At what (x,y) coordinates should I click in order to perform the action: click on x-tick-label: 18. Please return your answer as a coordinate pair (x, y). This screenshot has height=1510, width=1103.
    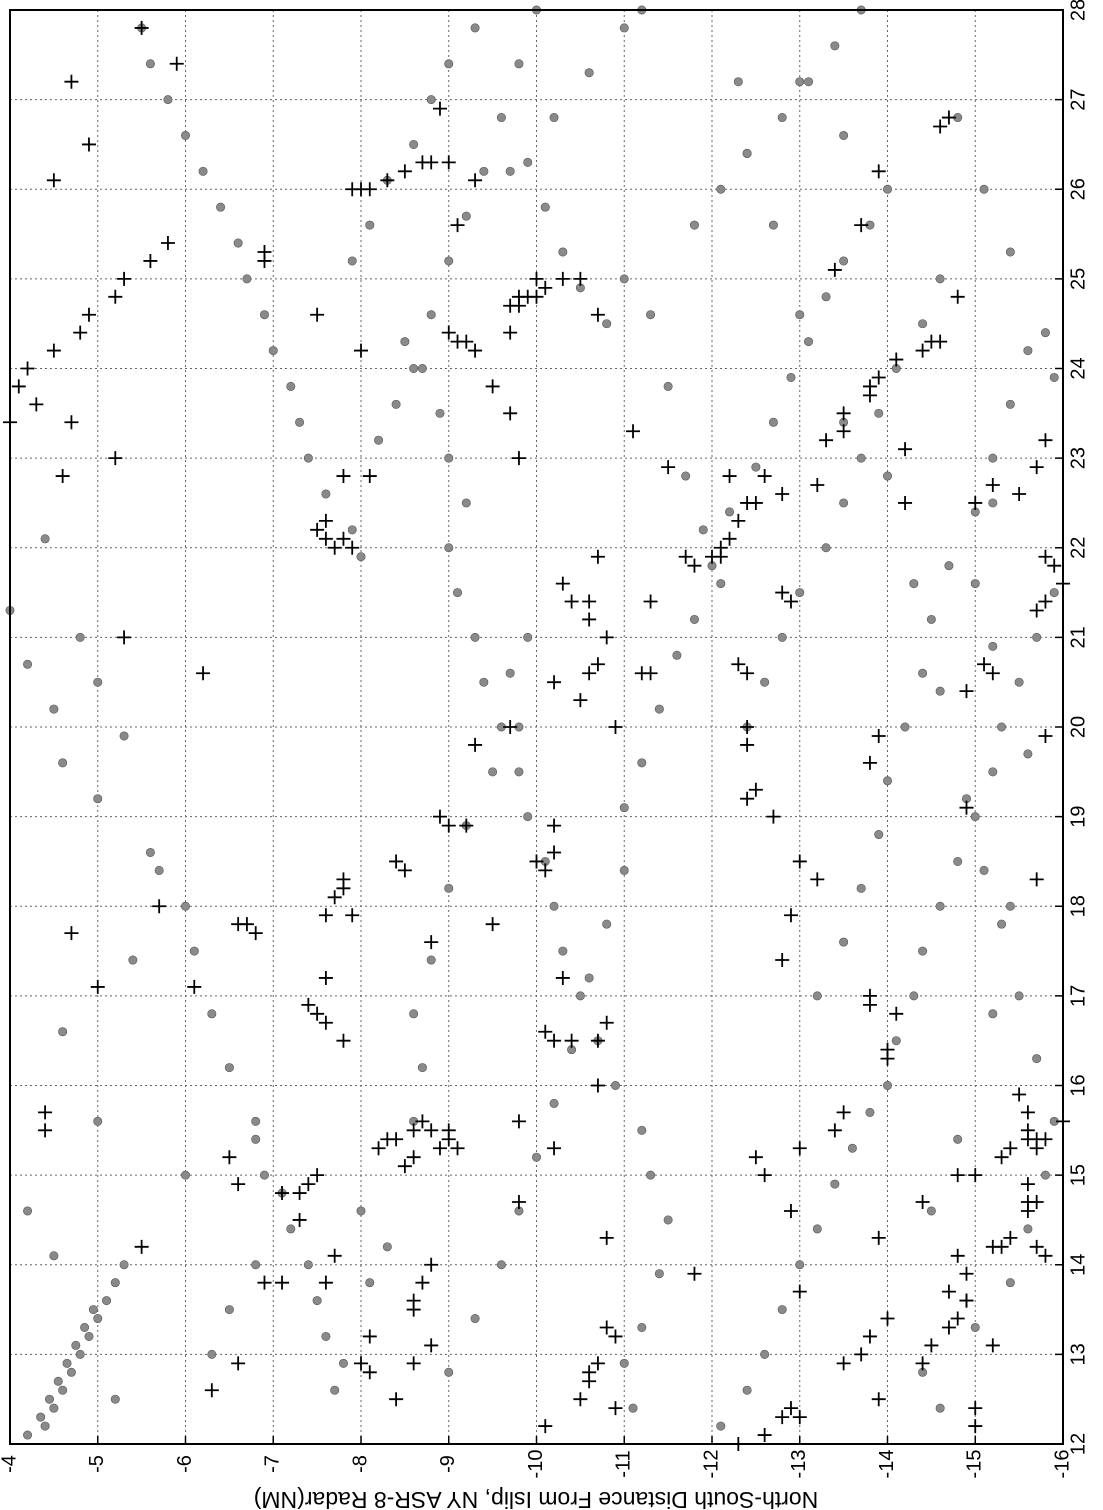
    Looking at the image, I should click on (1078, 906).